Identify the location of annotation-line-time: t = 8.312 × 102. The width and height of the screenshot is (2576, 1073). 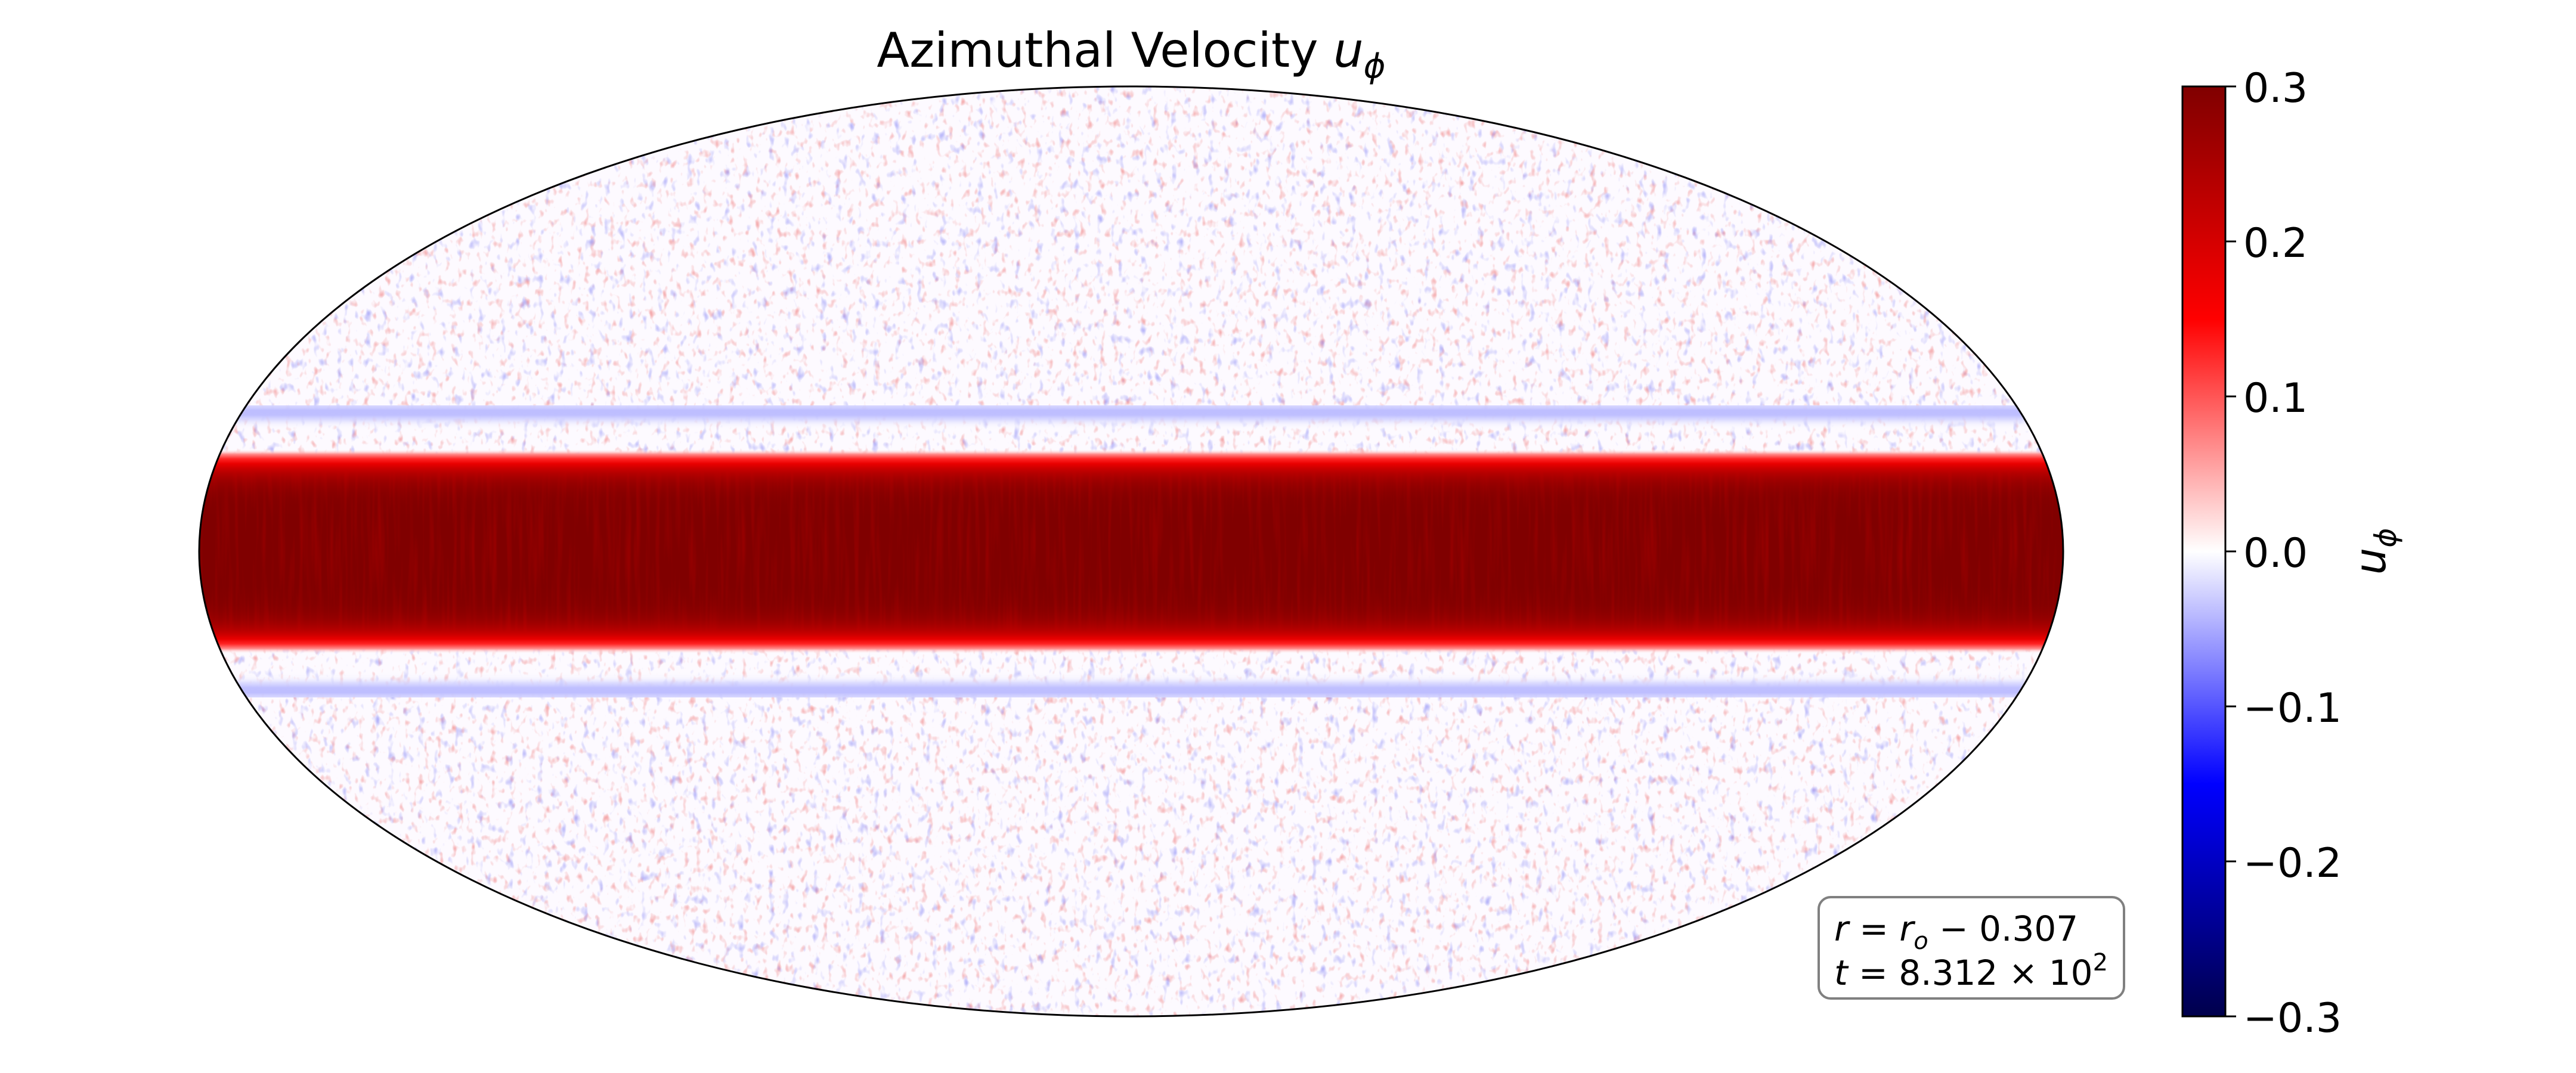
(1971, 971).